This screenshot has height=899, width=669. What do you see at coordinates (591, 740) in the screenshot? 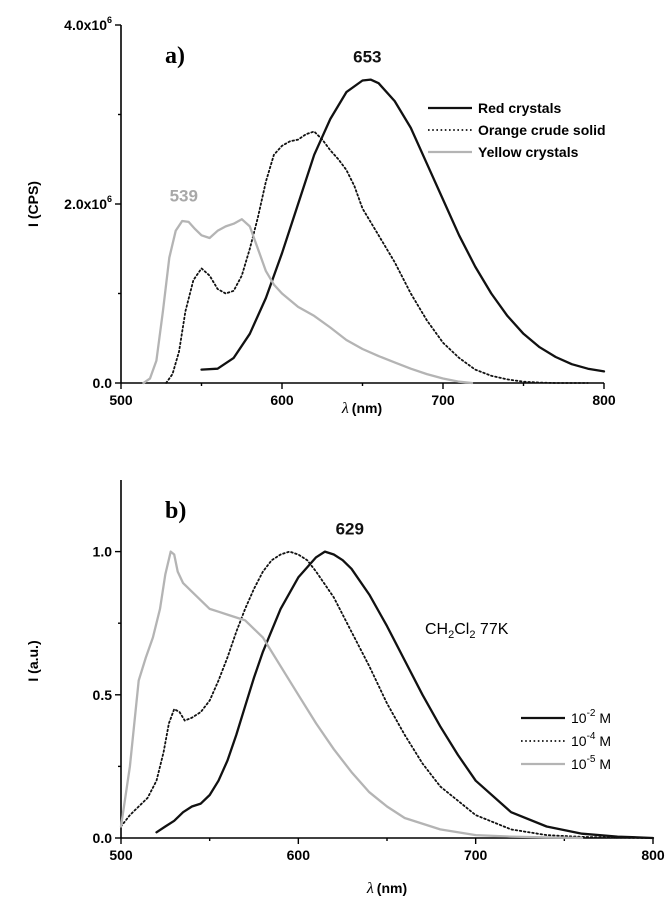
I see `chart-b-legend-label-1: 10-4 M` at bounding box center [591, 740].